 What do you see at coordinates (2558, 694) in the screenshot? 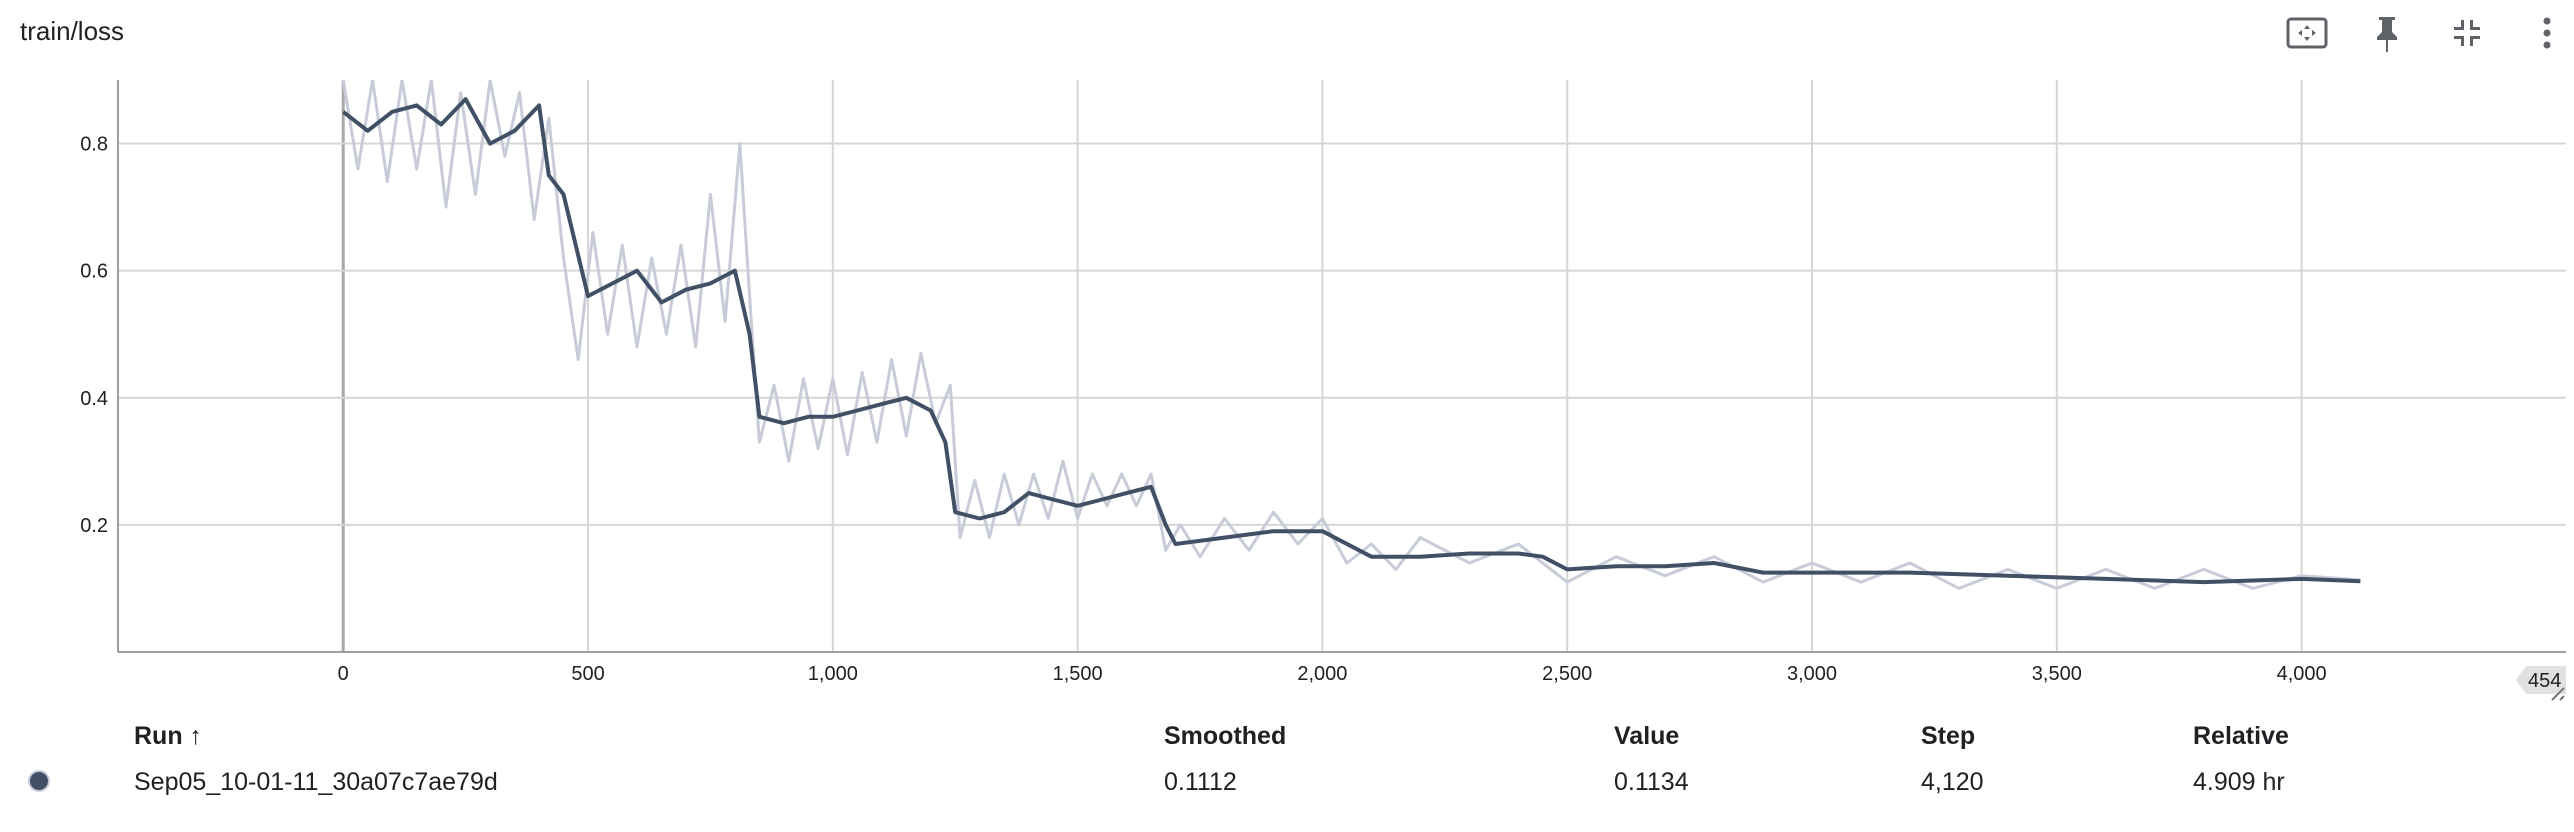
I see `resize-handle-icon` at bounding box center [2558, 694].